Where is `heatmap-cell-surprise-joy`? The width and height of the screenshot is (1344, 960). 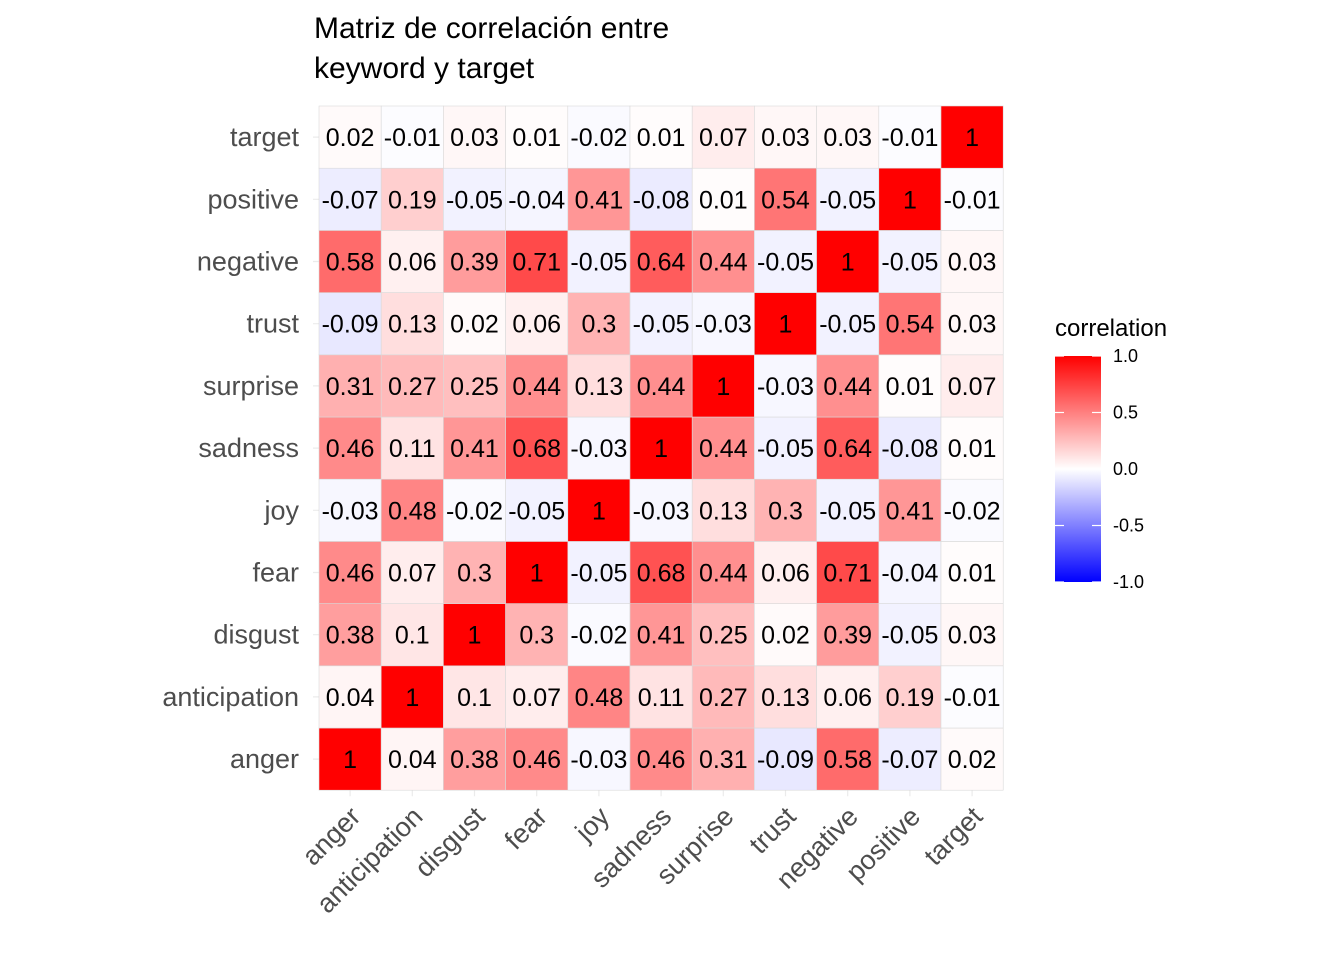
heatmap-cell-surprise-joy is located at coordinates (723, 510).